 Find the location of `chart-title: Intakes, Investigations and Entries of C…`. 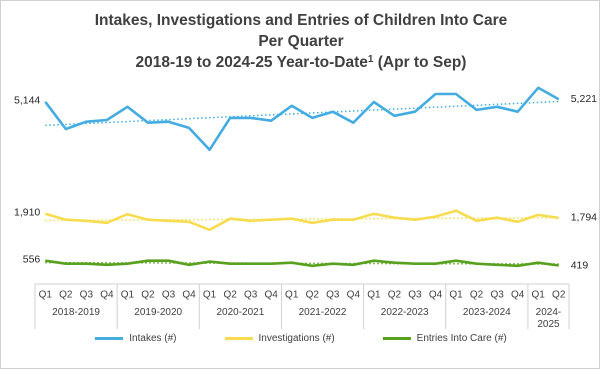

chart-title: Intakes, Investigations and Entries of C… is located at coordinates (301, 20).